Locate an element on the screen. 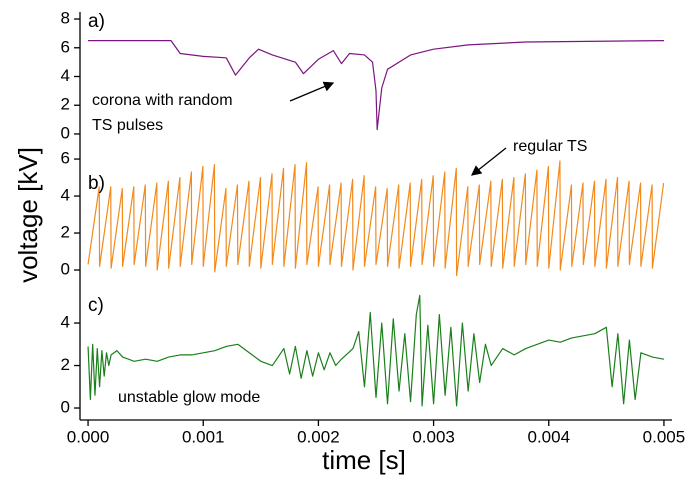  y-axis-title: voltage [kV] is located at coordinates (28, 215).